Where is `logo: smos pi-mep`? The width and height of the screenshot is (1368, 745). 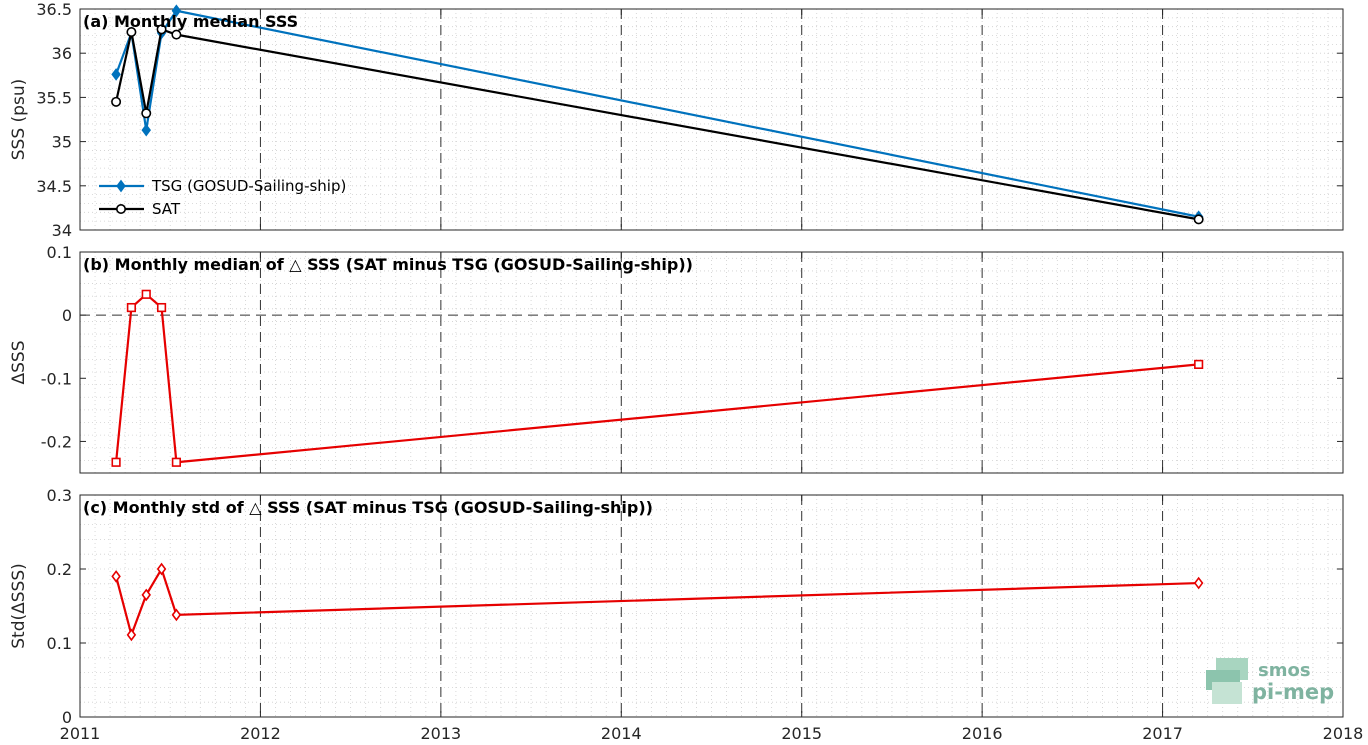
logo: smos pi-mep is located at coordinates (1270, 681).